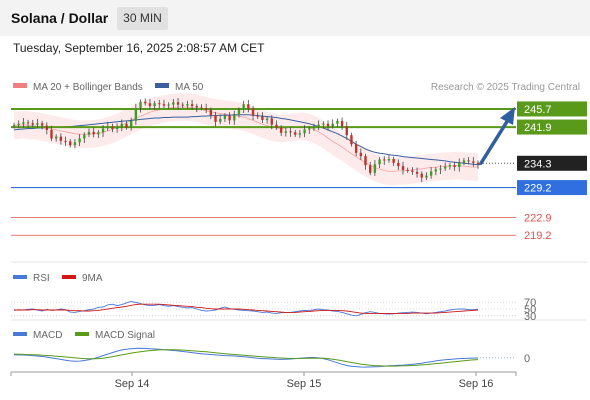 The image size is (590, 400). Describe the element at coordinates (476, 384) in the screenshot. I see `x-tick-label: Sep 16` at that location.